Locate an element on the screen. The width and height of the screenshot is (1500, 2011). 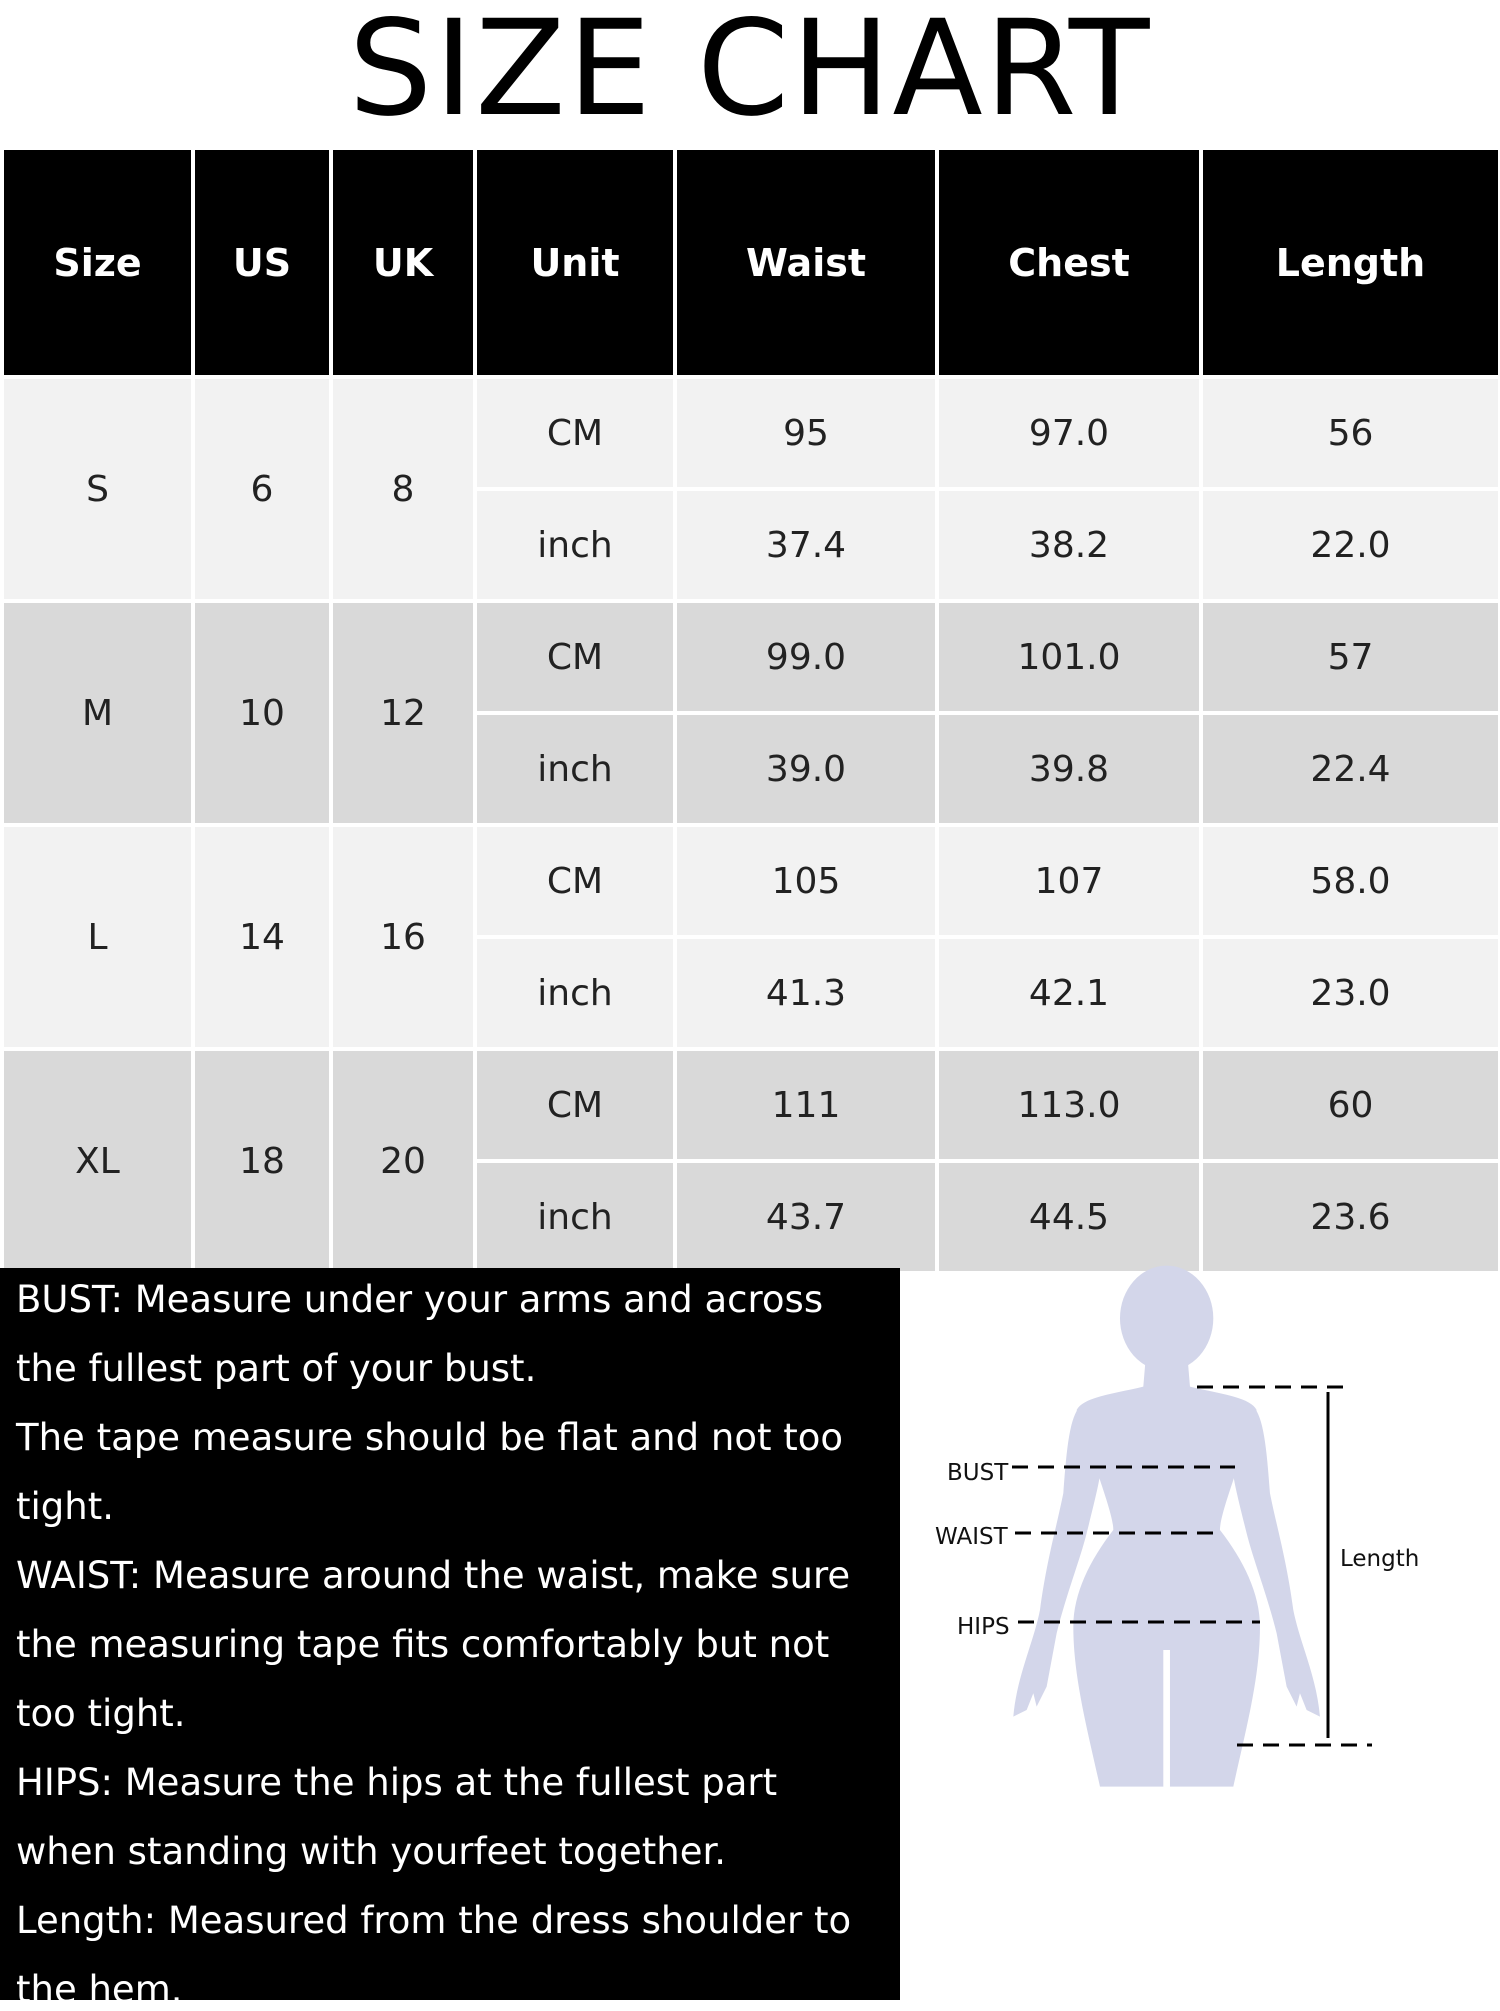
header-unit: Unit is located at coordinates (575, 262).